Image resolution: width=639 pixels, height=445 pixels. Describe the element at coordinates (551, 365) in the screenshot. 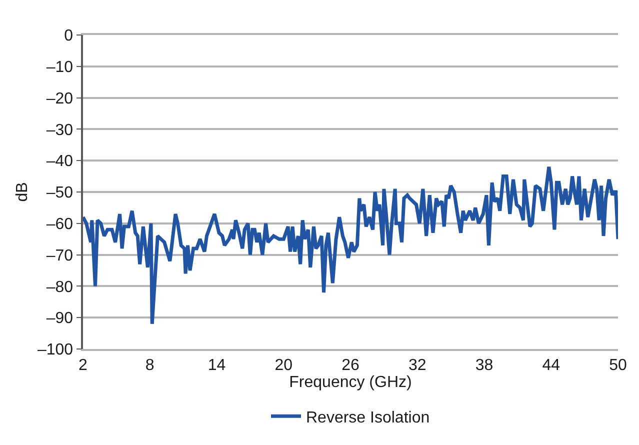

I see `x-tick-label: 44` at that location.